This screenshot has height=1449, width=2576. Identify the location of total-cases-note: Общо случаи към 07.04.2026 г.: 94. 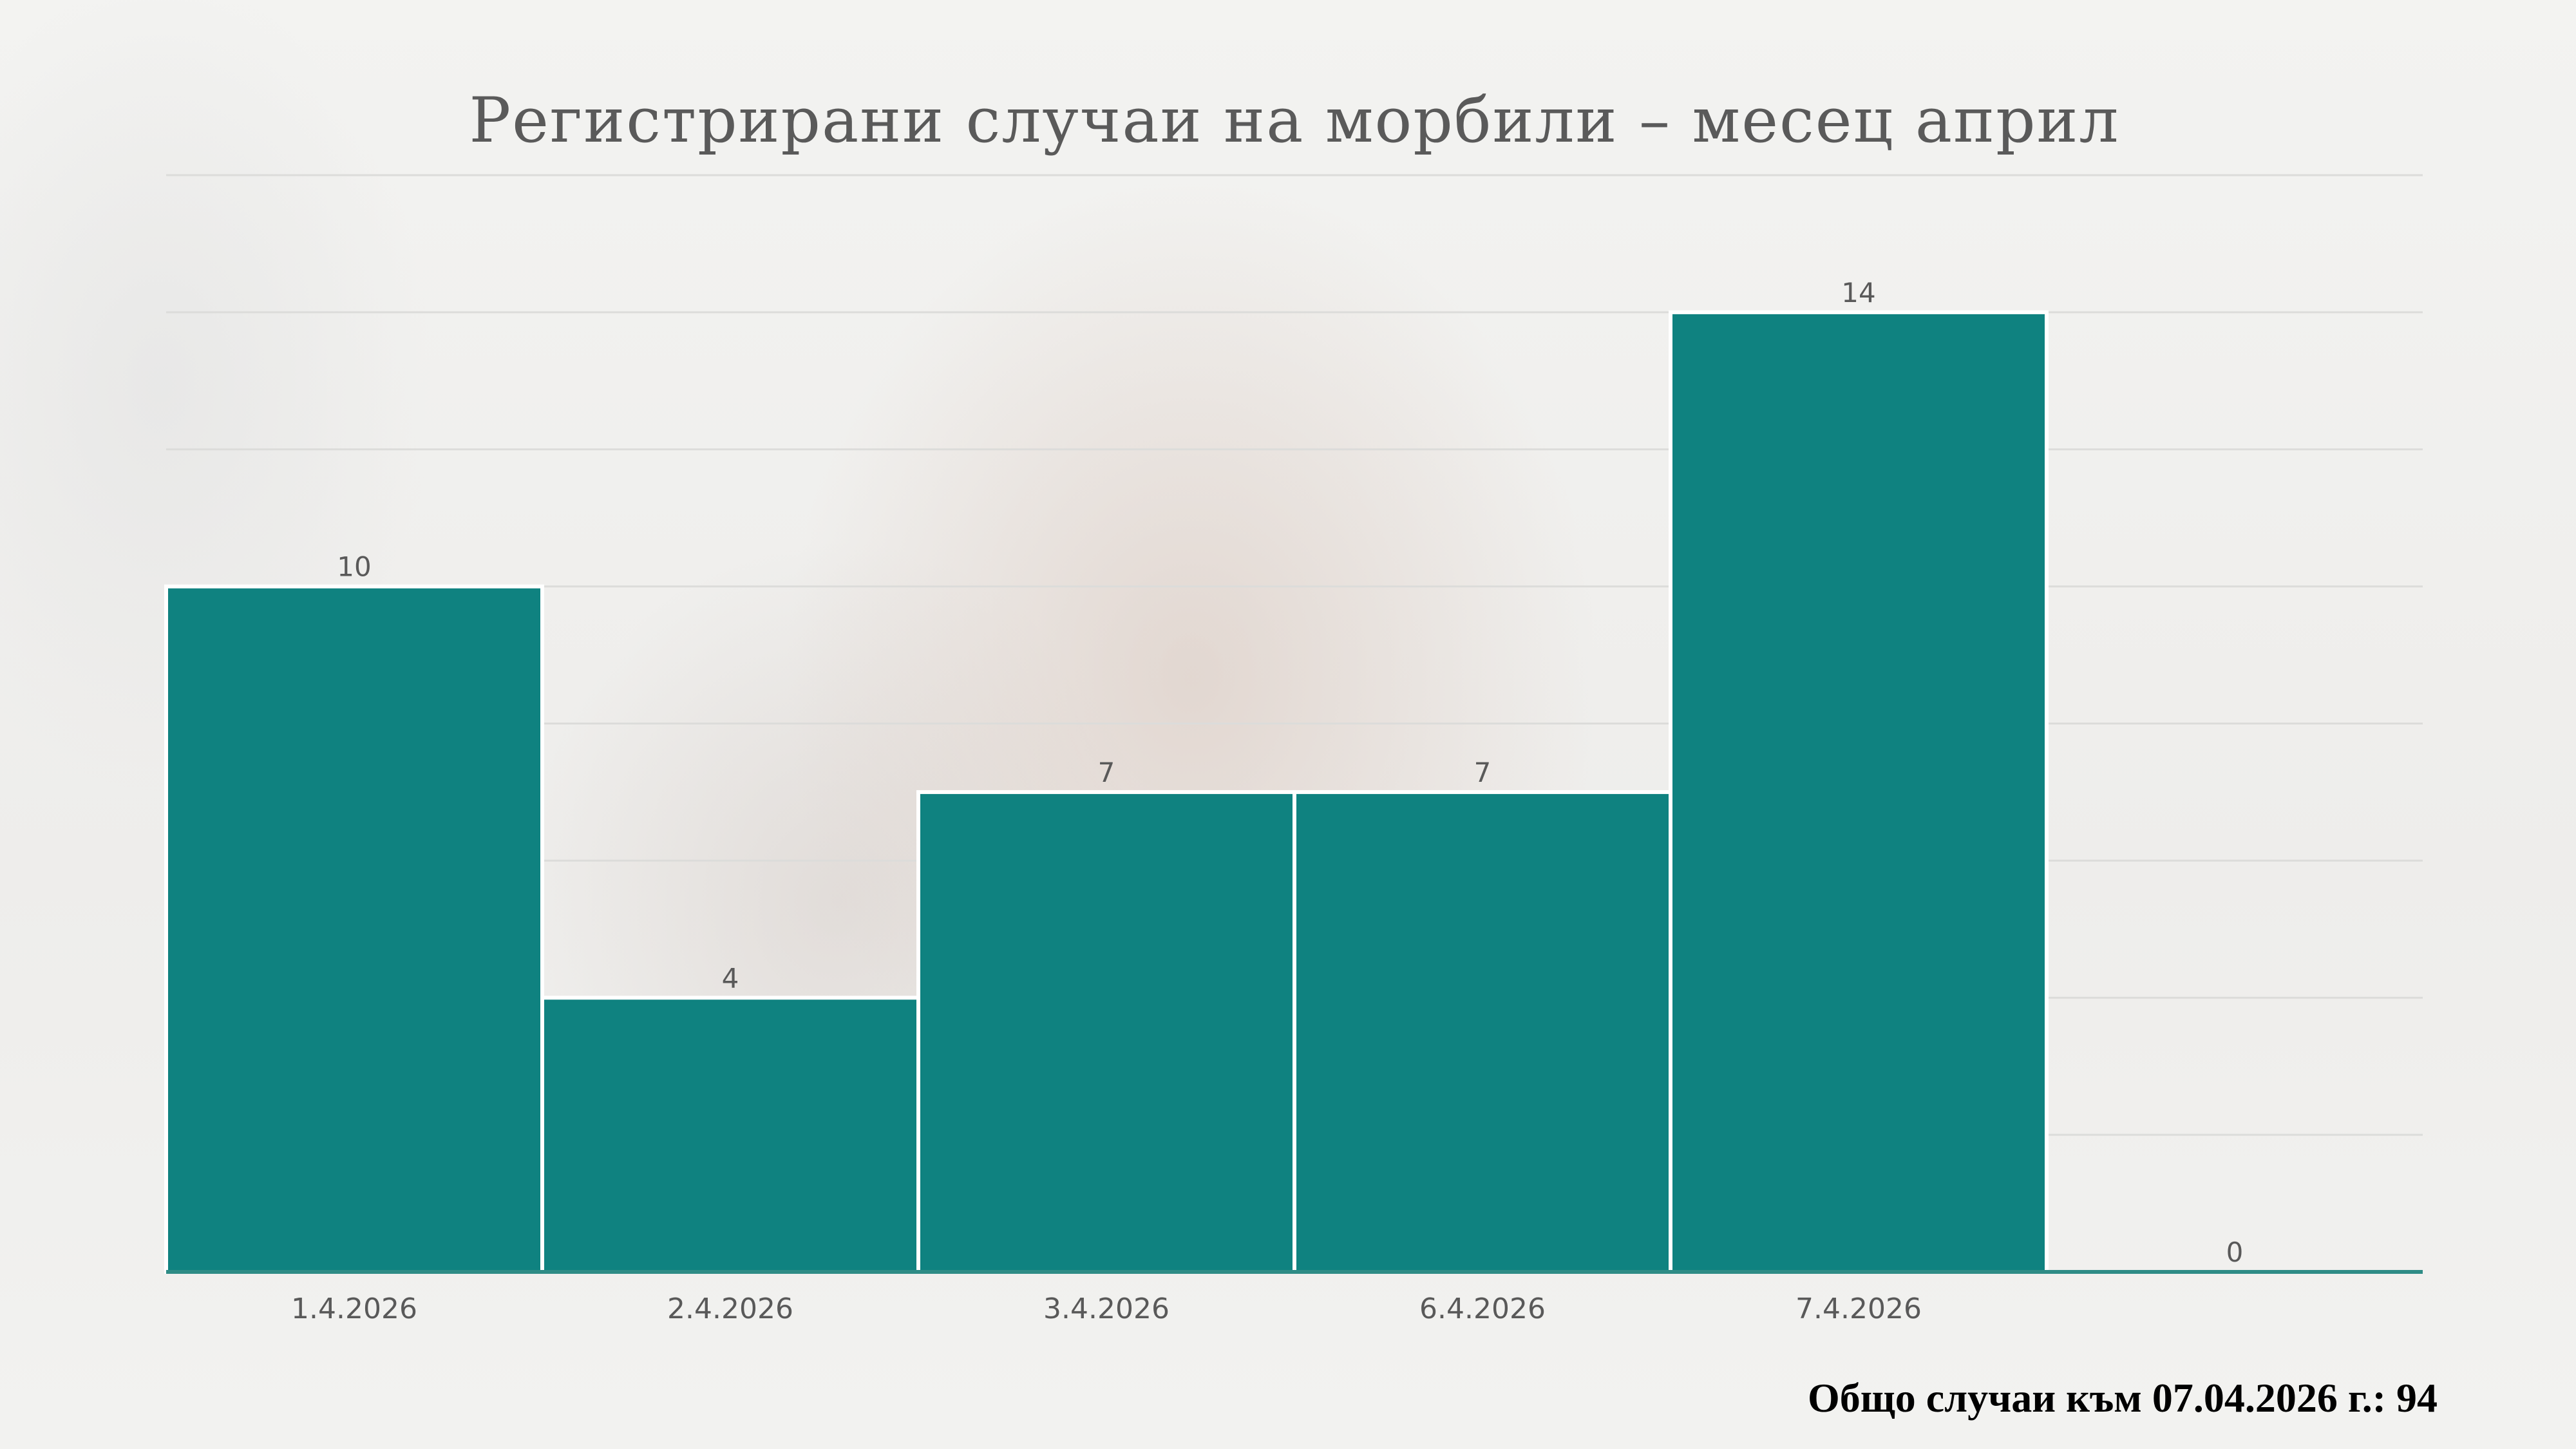
(2122, 1398).